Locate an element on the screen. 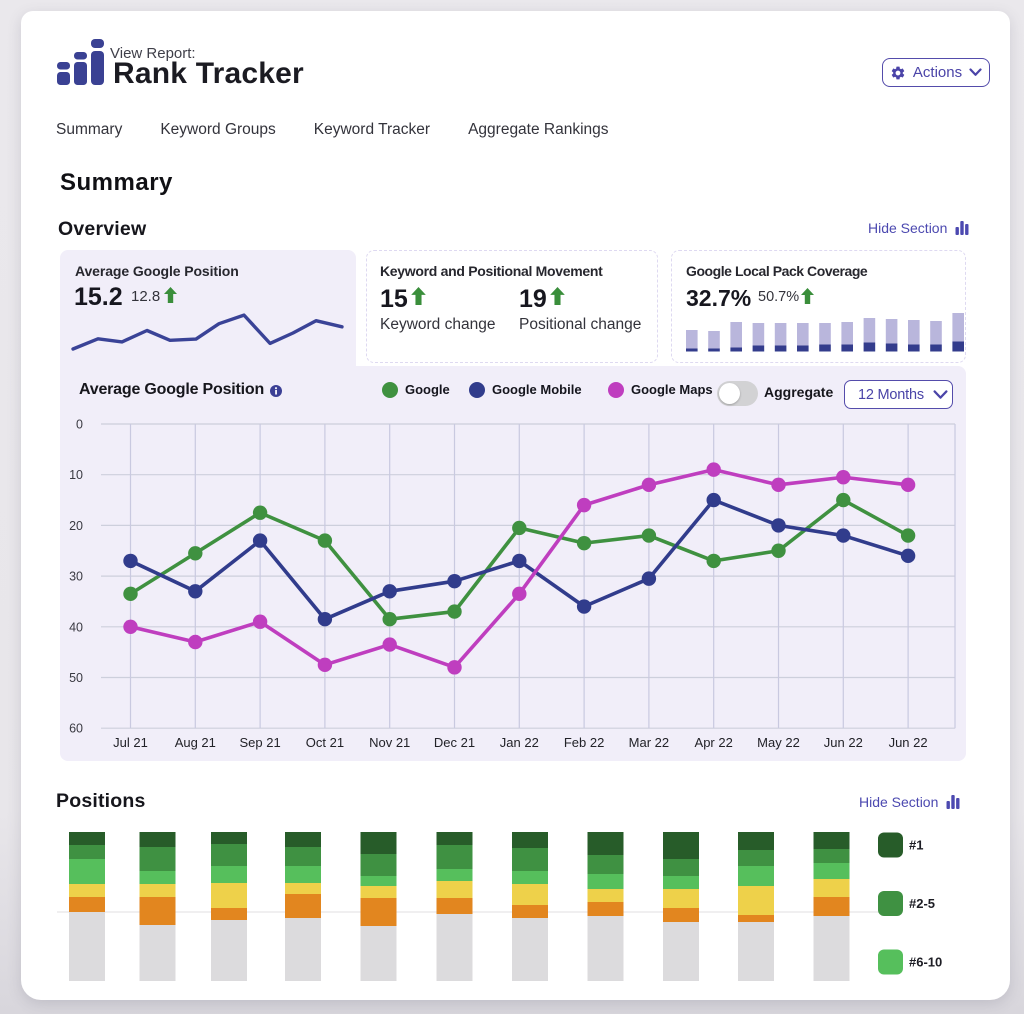  svg-text: Dec 21 is located at coordinates (454, 742).